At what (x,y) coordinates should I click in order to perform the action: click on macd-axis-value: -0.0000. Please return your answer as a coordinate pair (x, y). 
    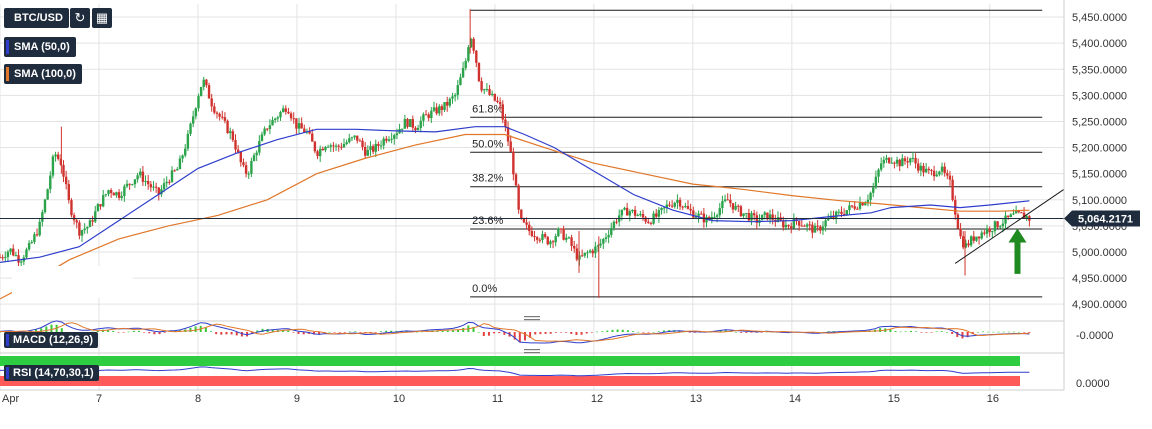
    Looking at the image, I should click on (1094, 336).